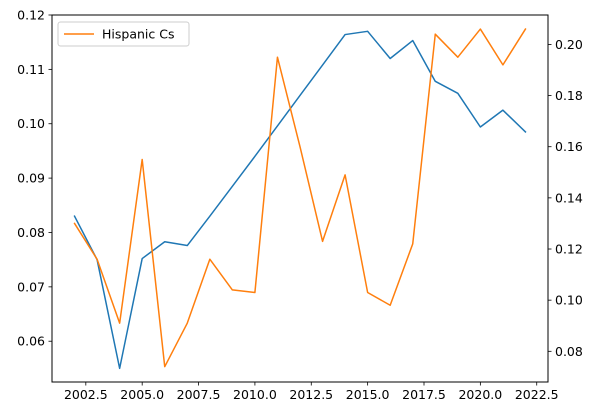  What do you see at coordinates (480, 394) in the screenshot?
I see `x-tick-label: 2020.0` at bounding box center [480, 394].